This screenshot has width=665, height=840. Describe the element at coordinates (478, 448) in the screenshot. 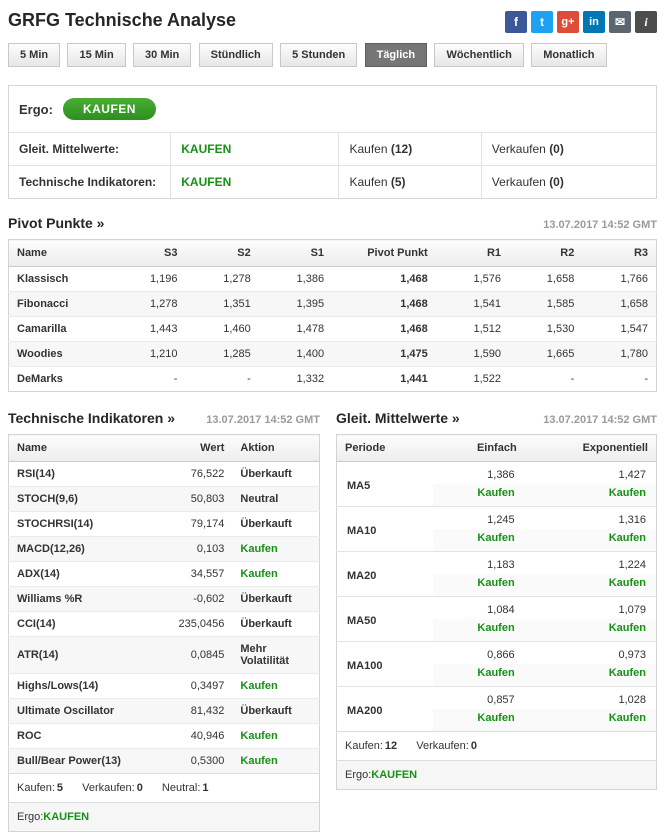

I see `ma-col-simple: Einfach` at that location.